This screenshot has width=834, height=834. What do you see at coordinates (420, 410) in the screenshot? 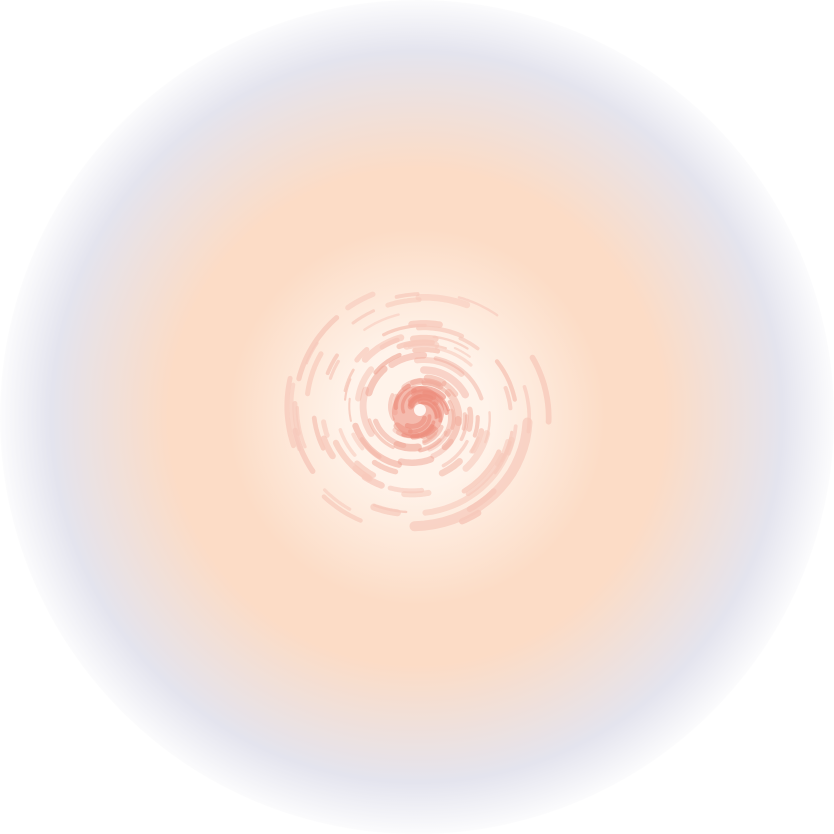
I see `core-highlight` at bounding box center [420, 410].